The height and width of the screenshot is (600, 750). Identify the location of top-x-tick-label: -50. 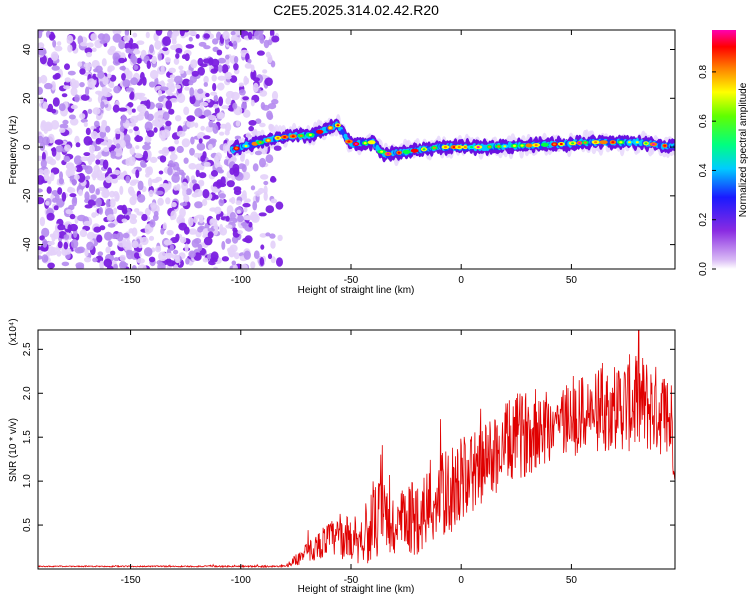
(351, 280).